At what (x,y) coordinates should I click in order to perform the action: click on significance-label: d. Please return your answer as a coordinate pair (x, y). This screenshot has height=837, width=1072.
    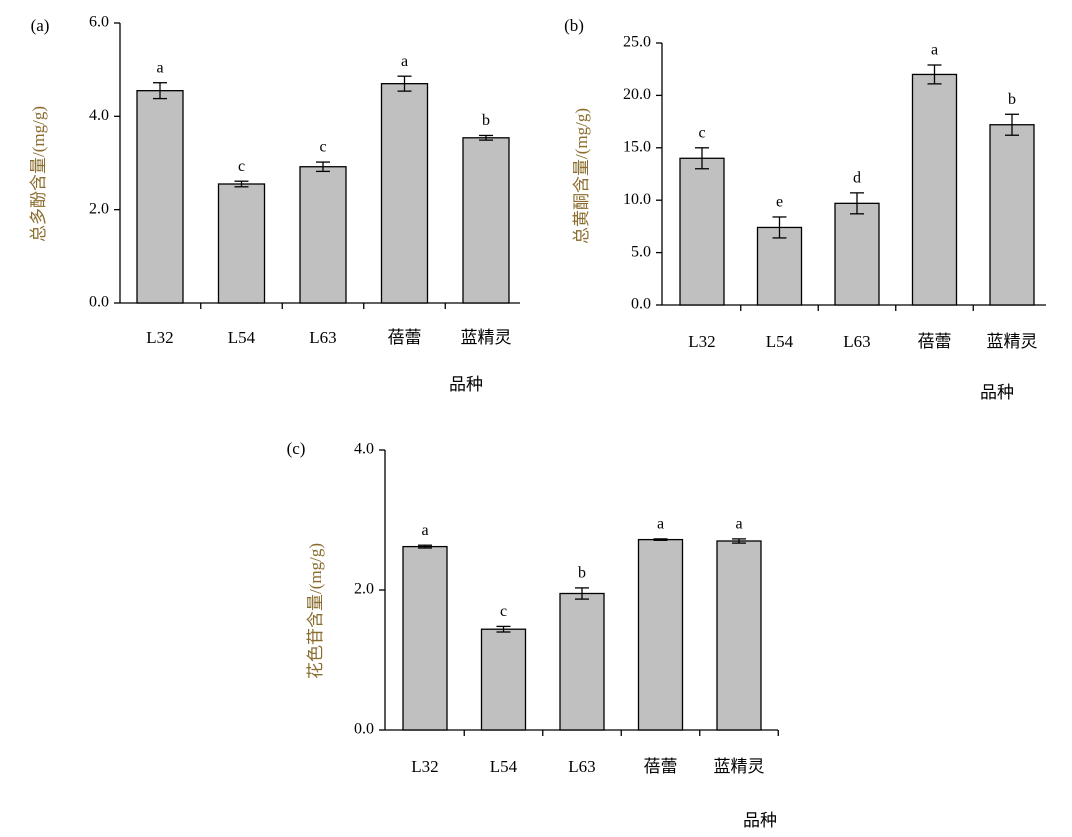
    Looking at the image, I should click on (857, 178).